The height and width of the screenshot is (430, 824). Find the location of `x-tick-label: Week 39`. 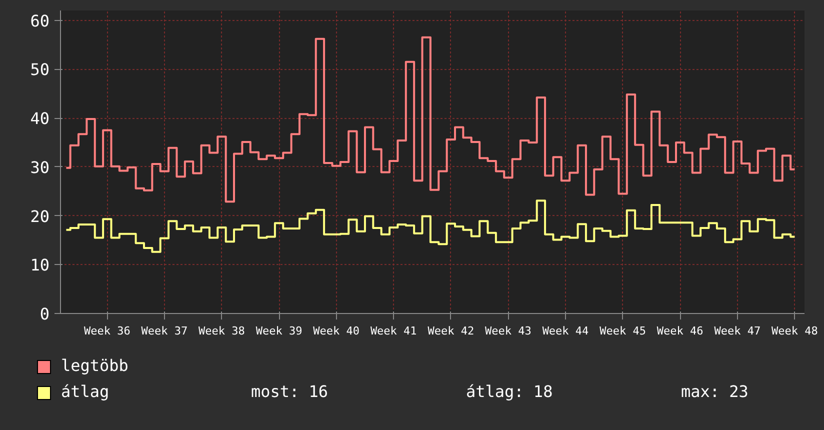

x-tick-label: Week 39 is located at coordinates (279, 331).